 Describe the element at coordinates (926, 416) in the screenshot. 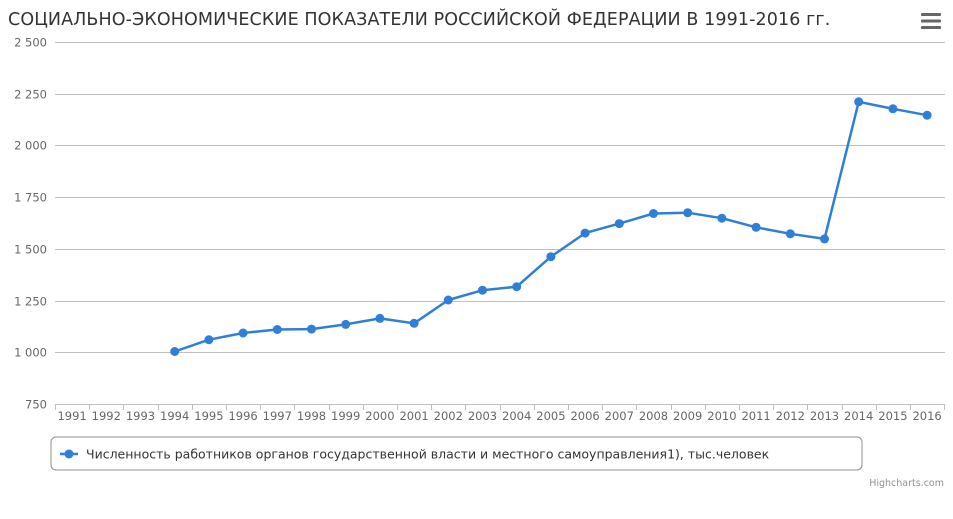

I see `x-tick-label: 2016` at that location.